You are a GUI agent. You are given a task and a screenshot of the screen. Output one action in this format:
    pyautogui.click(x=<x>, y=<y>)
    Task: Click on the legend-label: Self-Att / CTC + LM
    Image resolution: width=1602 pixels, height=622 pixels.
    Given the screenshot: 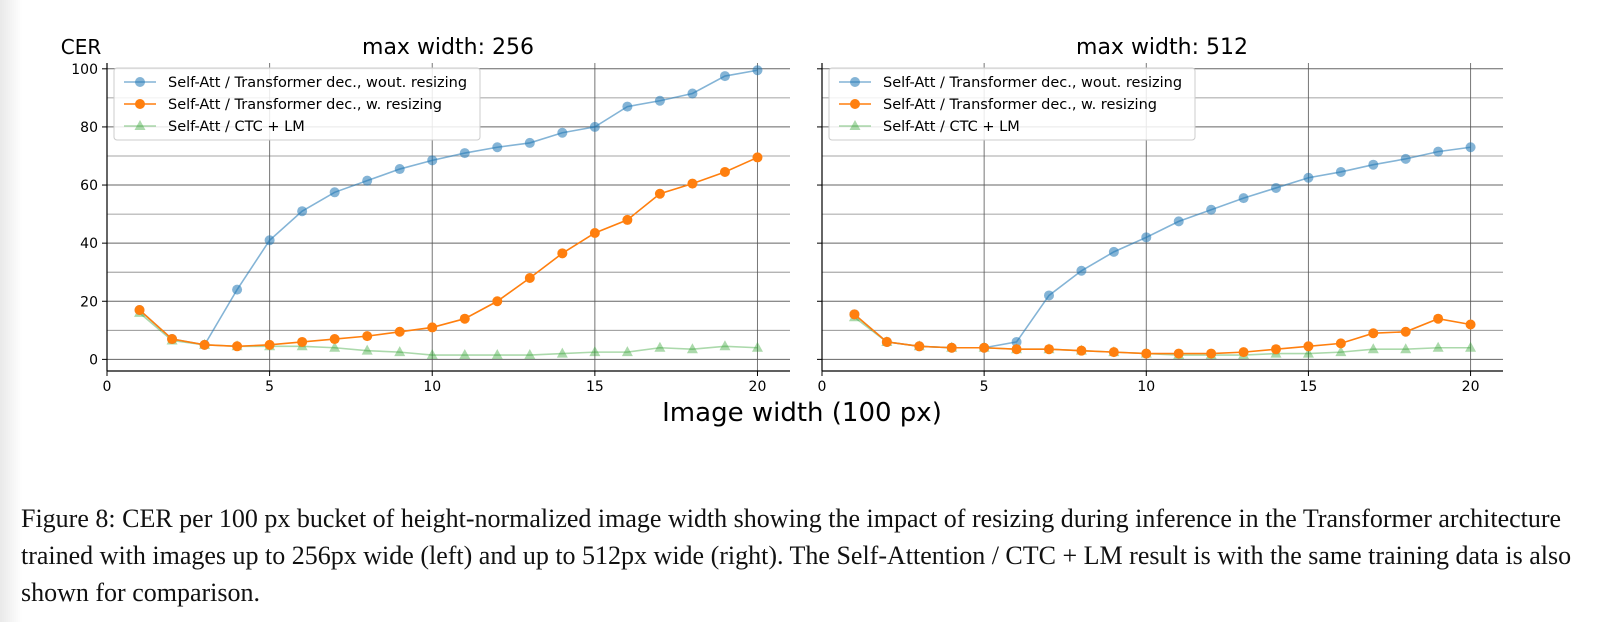 What is the action you would take?
    pyautogui.click(x=951, y=127)
    